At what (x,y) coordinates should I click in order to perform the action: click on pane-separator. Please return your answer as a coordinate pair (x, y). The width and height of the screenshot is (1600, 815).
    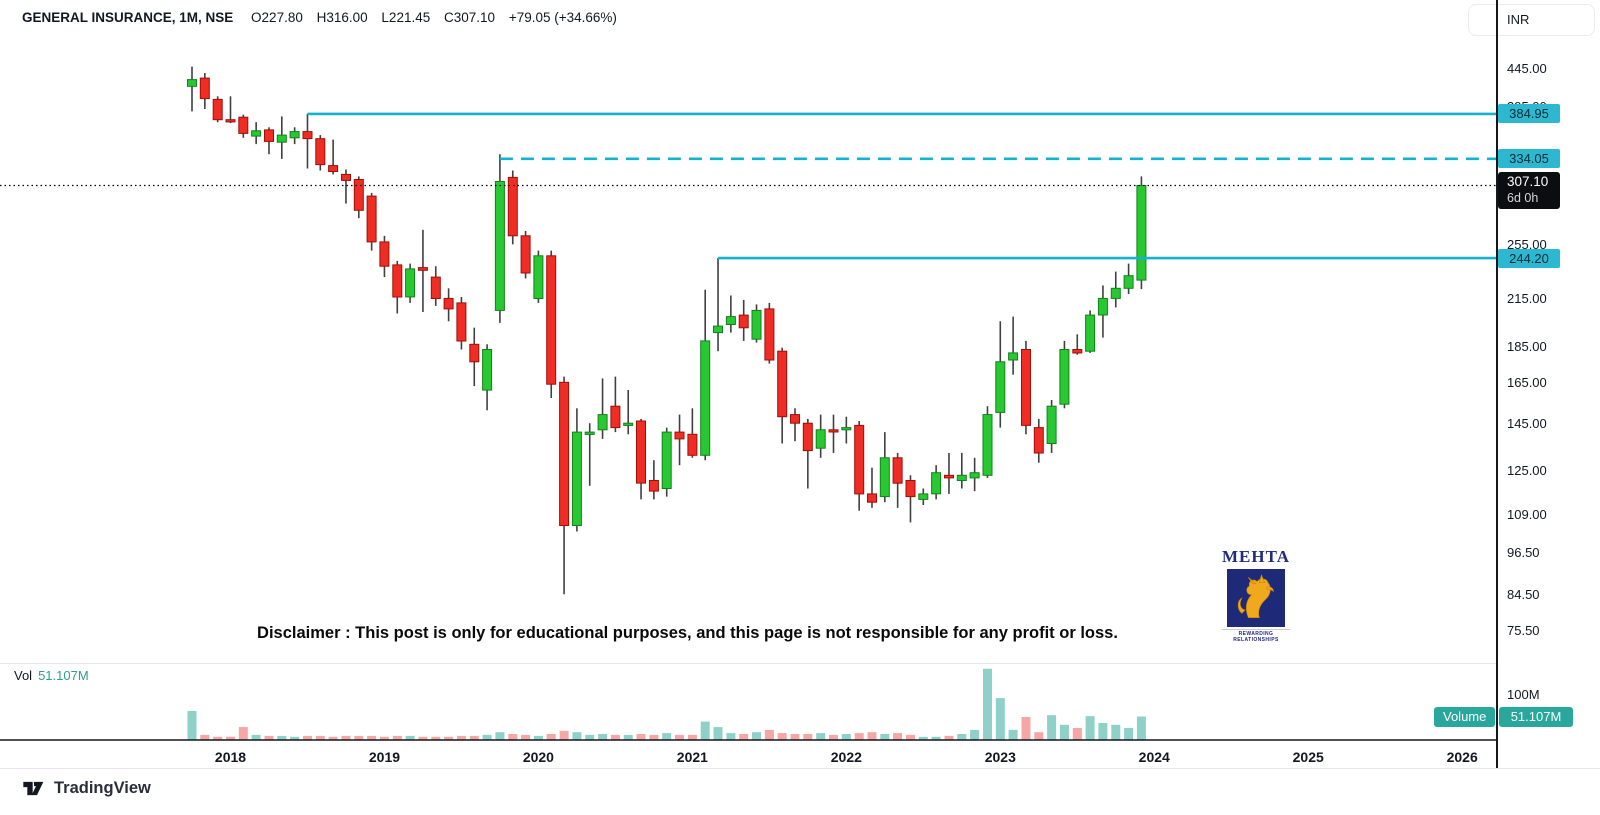
    Looking at the image, I should click on (748, 663).